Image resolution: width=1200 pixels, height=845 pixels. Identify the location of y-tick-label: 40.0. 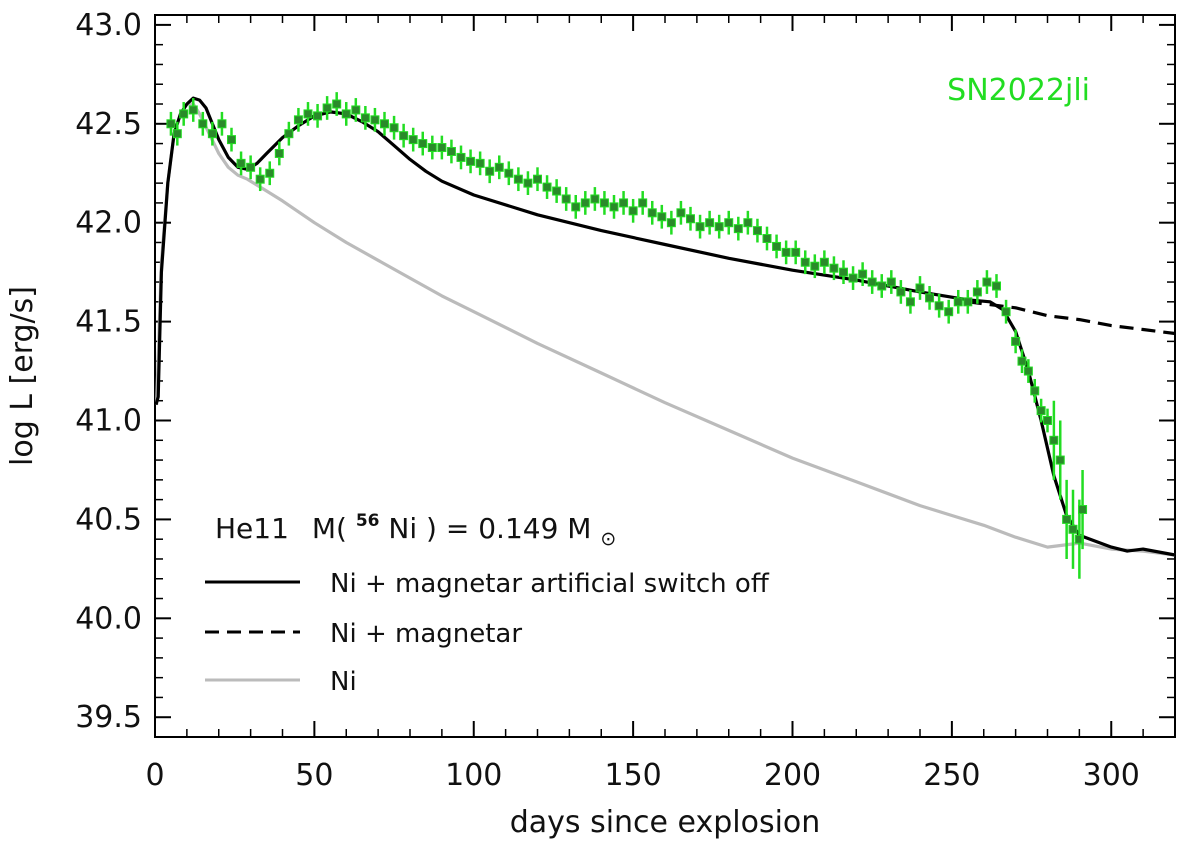
(108, 618).